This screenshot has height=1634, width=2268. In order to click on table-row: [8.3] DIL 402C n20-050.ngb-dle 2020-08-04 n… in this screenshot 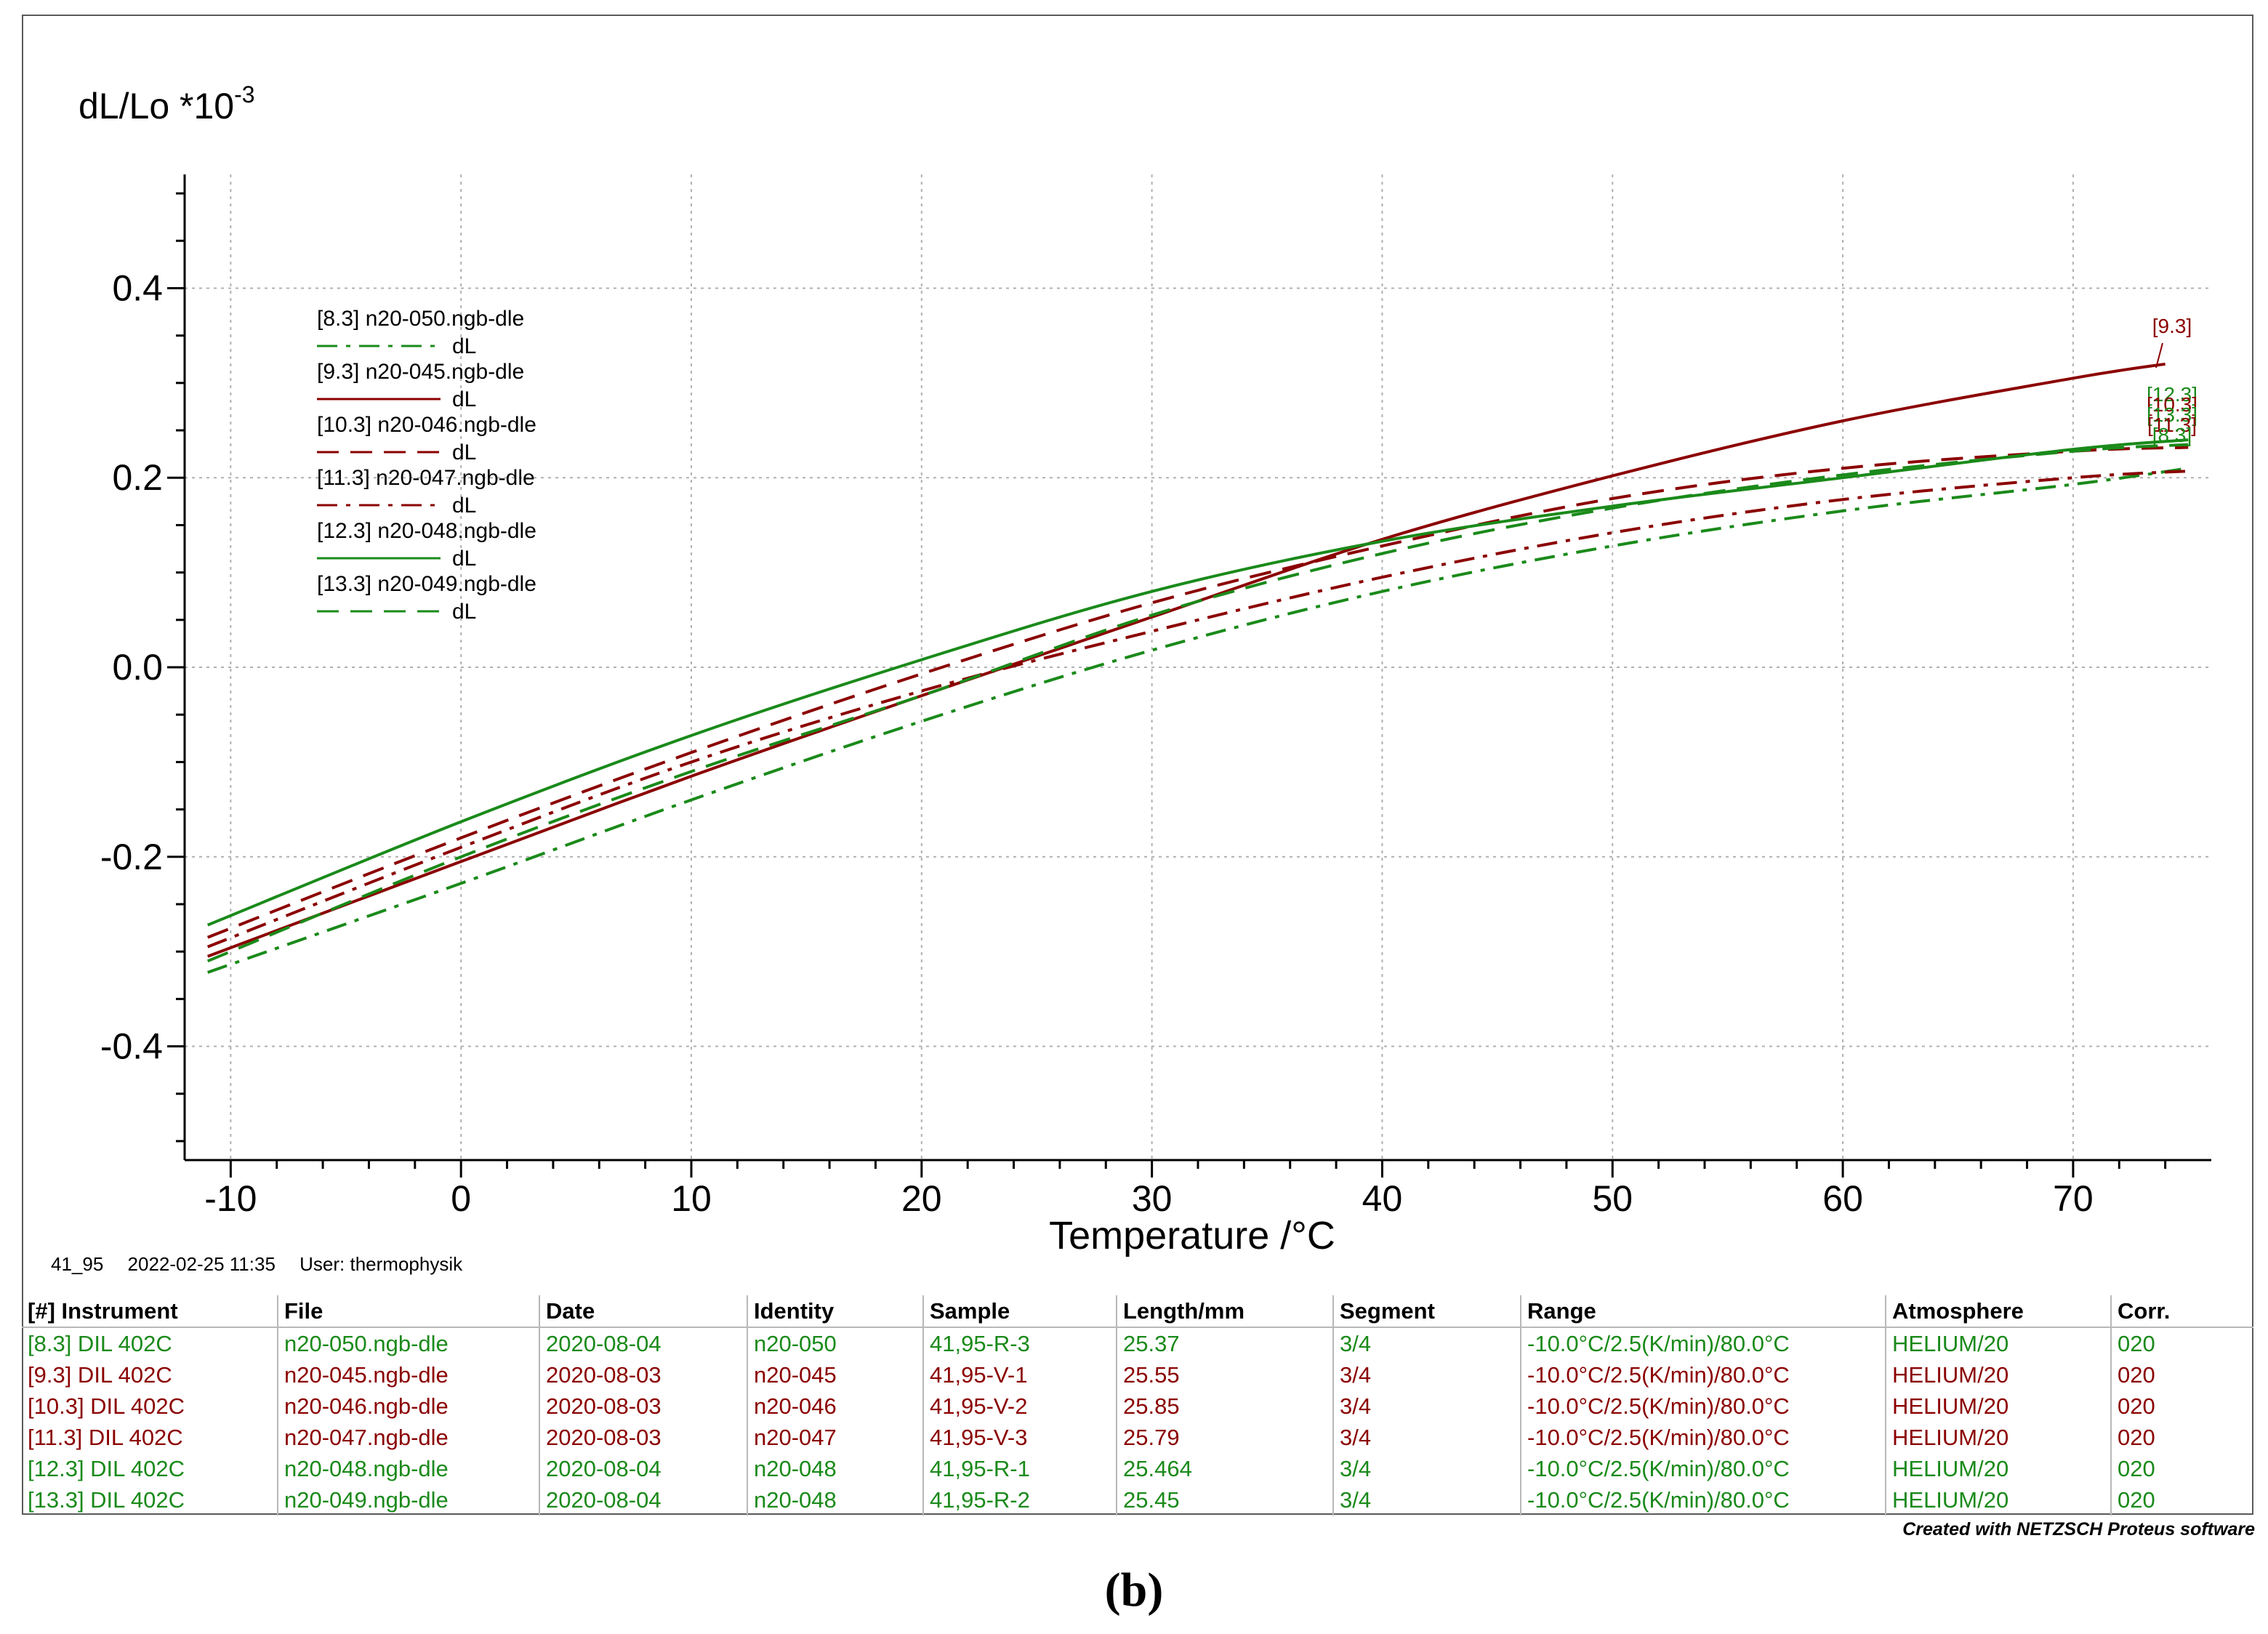, I will do `click(1137, 1343)`.